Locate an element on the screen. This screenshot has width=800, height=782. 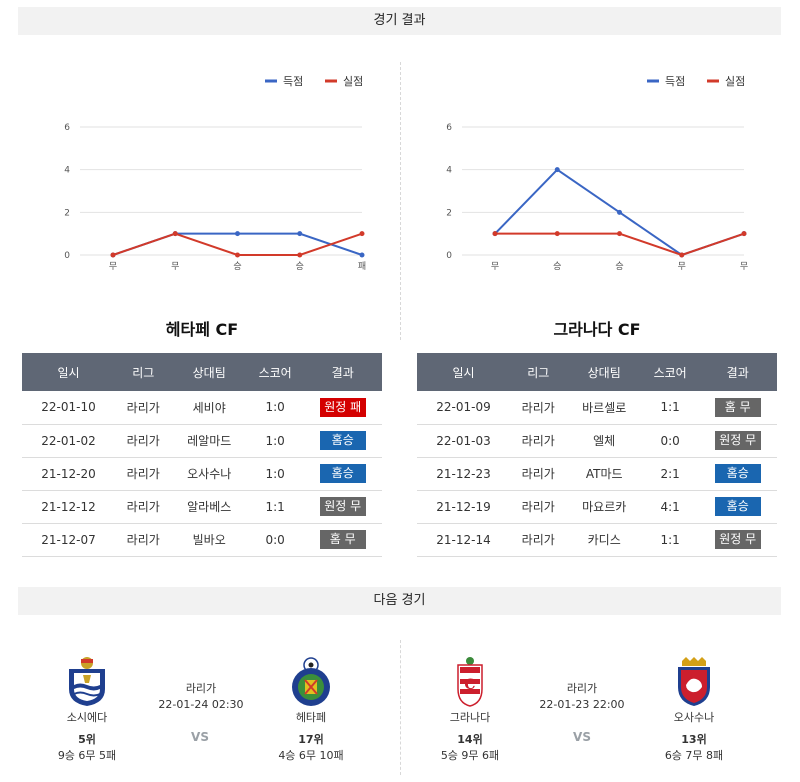
svg-text: C is located at coordinates (469, 685).